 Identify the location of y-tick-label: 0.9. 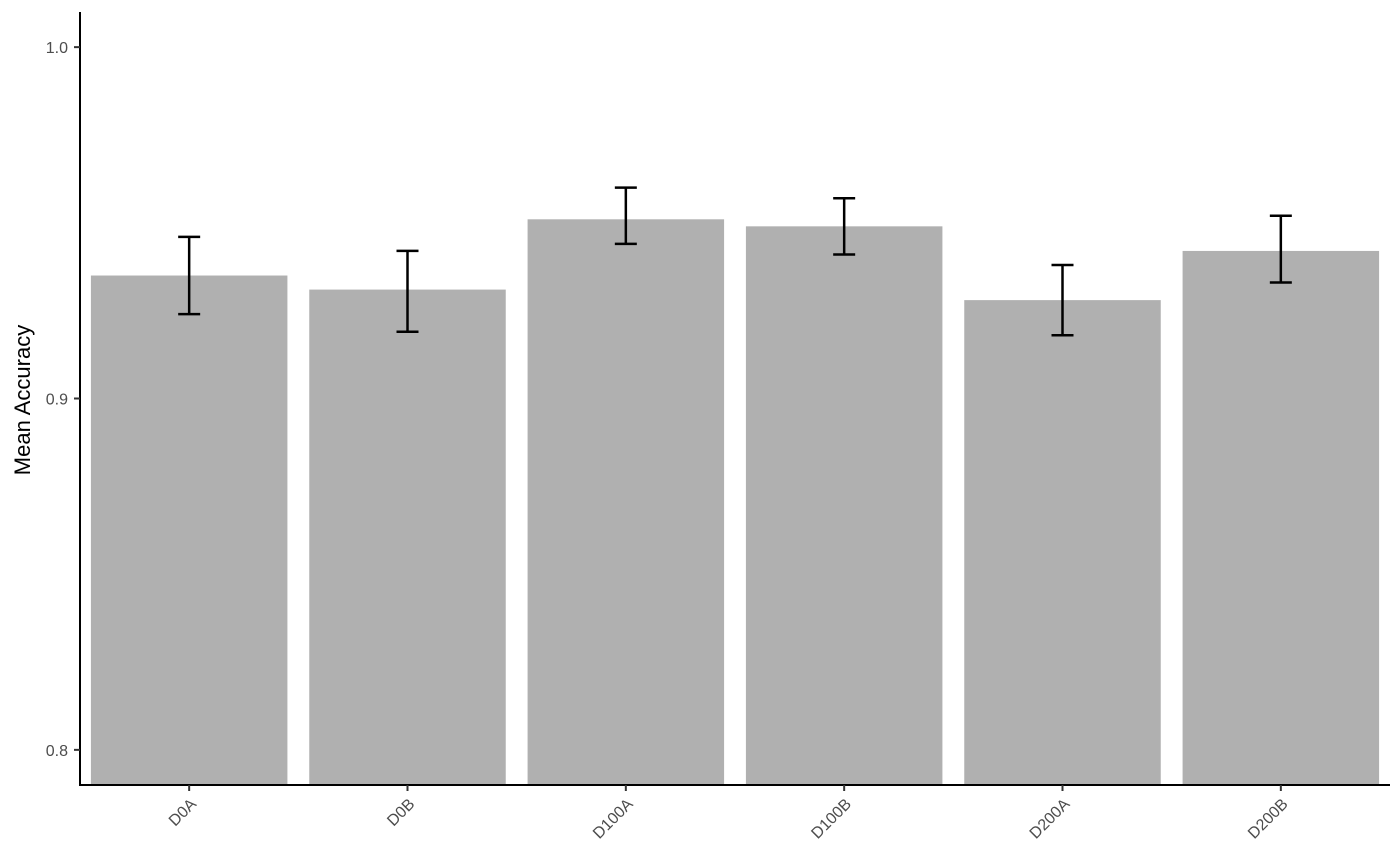
(57, 400).